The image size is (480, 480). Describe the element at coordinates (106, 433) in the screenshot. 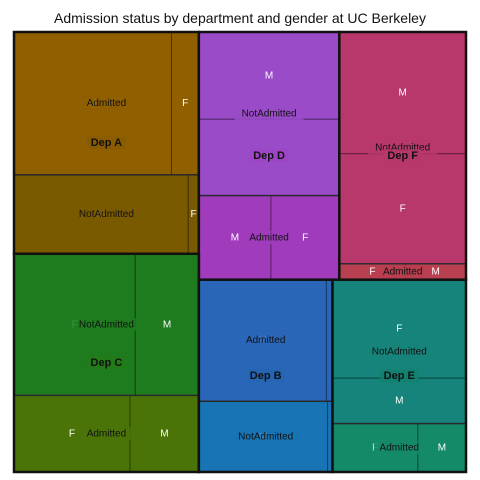

I see `group-label-dep-c-admitted: Admitted` at that location.